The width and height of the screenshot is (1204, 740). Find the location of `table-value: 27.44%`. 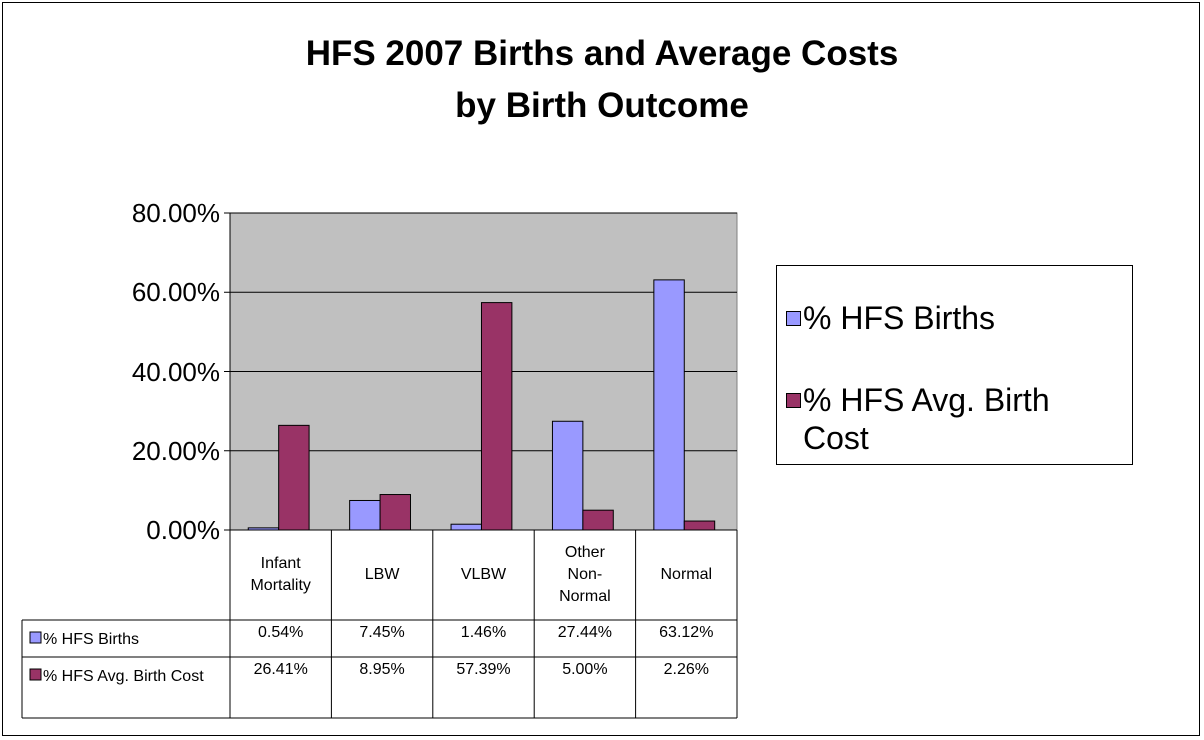

table-value: 27.44% is located at coordinates (585, 632).